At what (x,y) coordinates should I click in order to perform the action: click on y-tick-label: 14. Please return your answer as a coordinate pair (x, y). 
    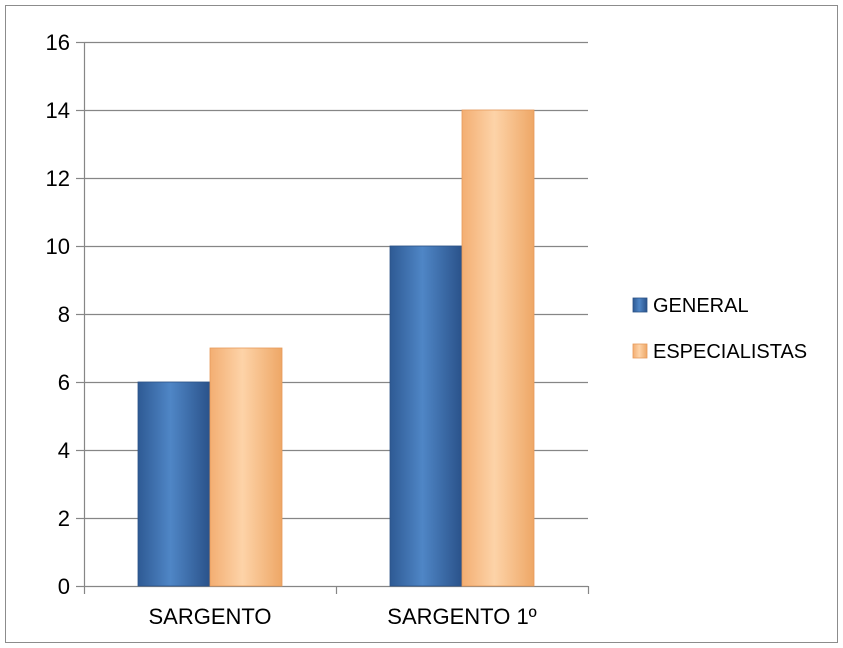
    Looking at the image, I should click on (58, 110).